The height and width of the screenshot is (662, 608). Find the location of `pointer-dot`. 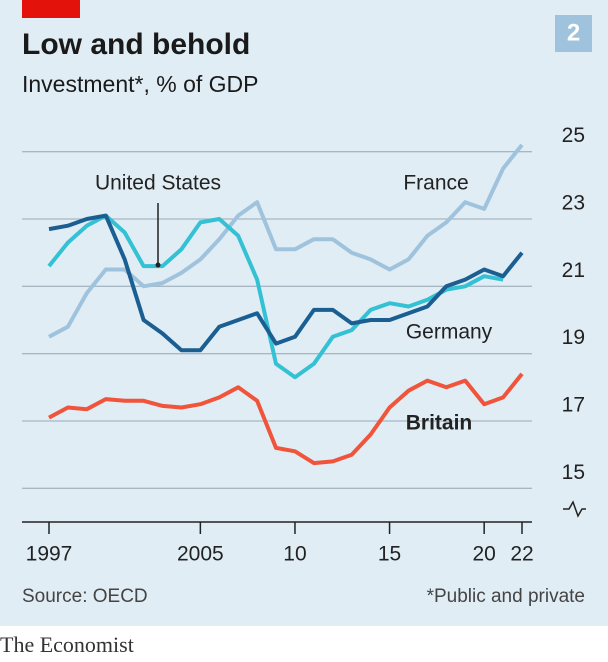

pointer-dot is located at coordinates (158, 265).